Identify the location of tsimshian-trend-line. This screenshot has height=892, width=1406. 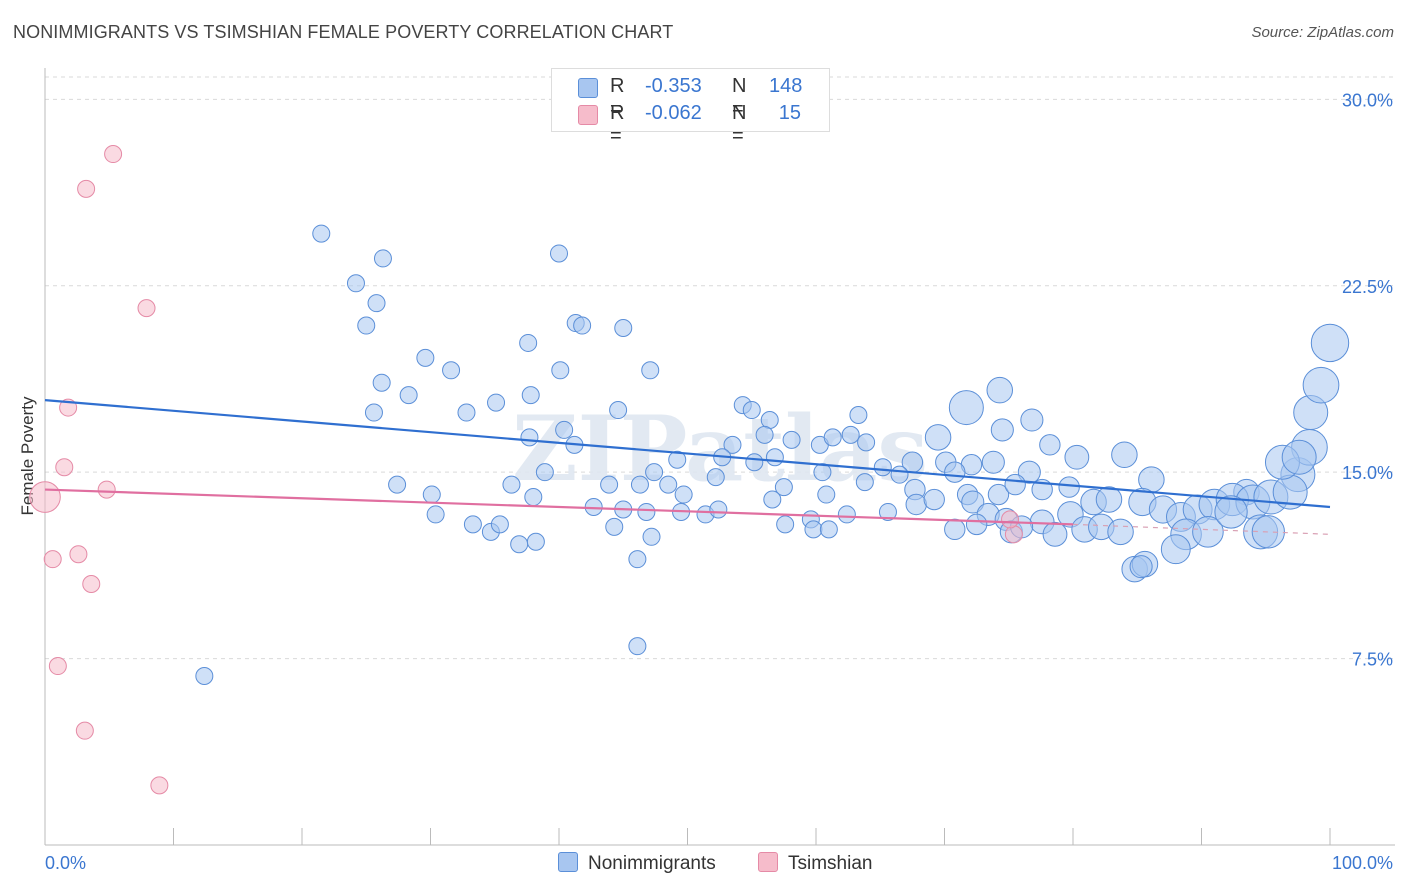
(559, 507).